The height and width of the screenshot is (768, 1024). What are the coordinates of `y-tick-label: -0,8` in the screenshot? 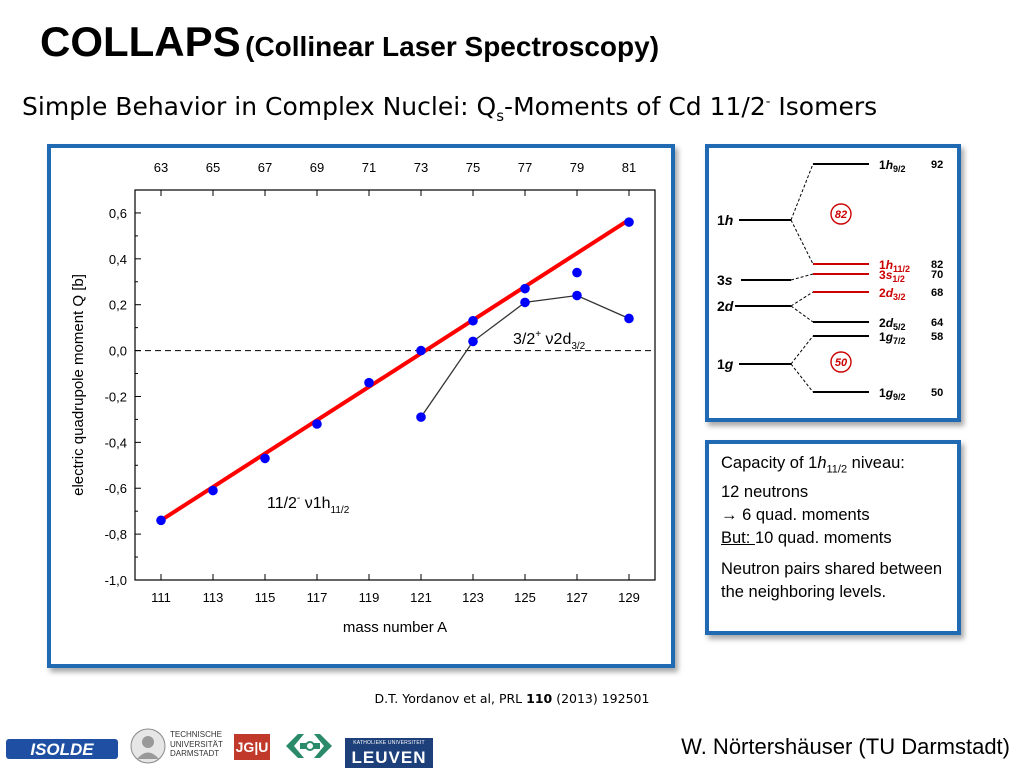 It's located at (116, 534).